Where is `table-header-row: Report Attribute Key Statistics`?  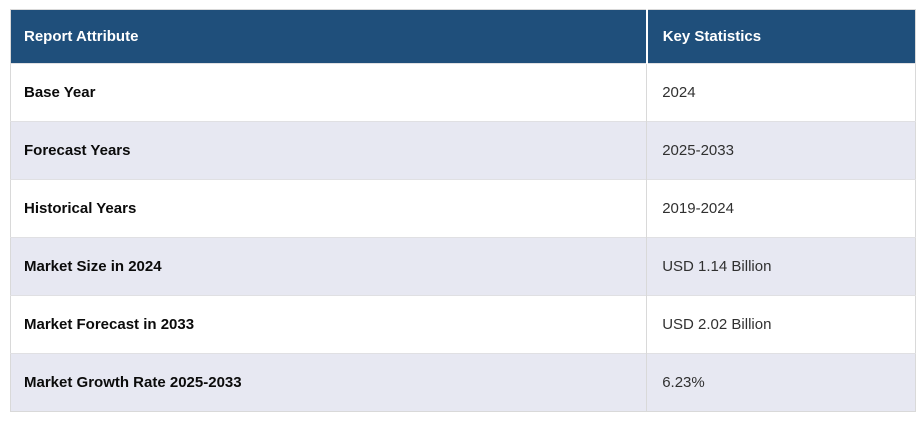 table-header-row: Report Attribute Key Statistics is located at coordinates (463, 36).